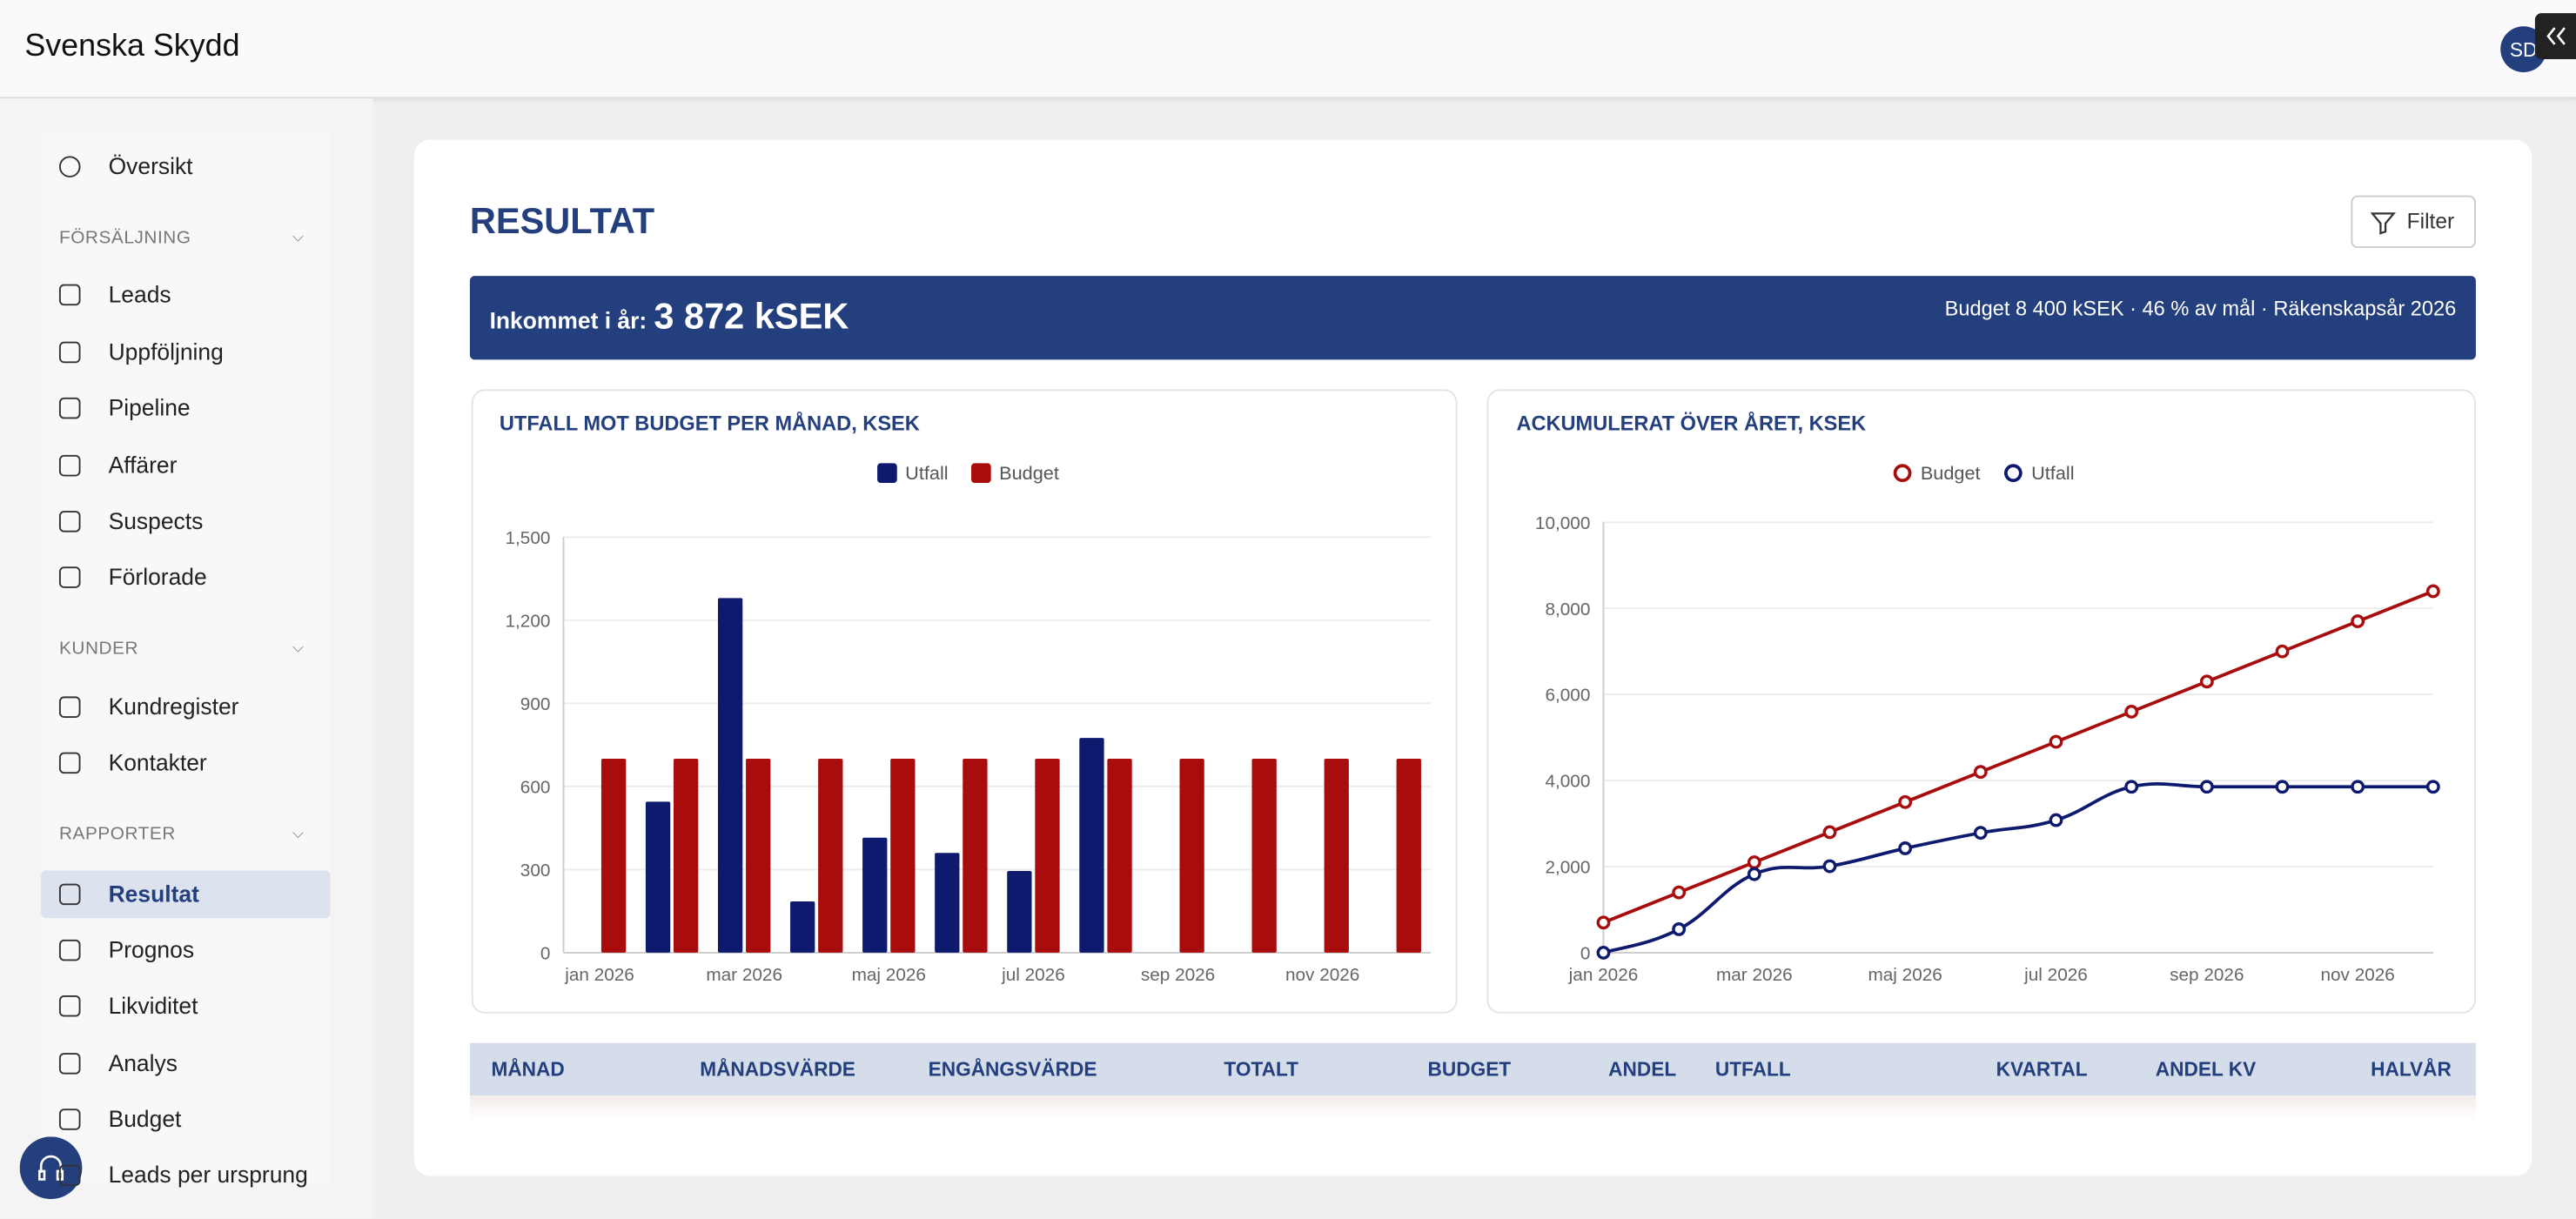  Describe the element at coordinates (153, 1005) in the screenshot. I see `nav-item: Likviditet` at that location.